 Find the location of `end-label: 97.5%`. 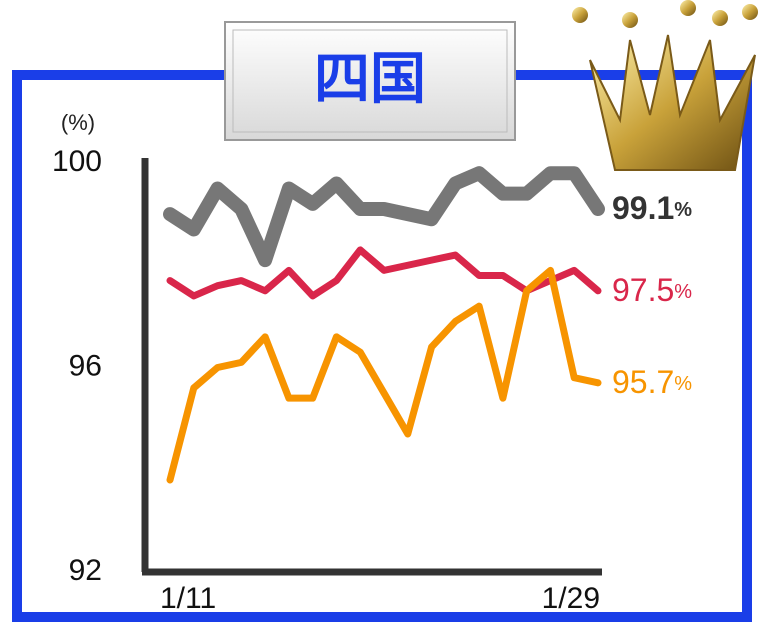

end-label: 97.5% is located at coordinates (652, 290).